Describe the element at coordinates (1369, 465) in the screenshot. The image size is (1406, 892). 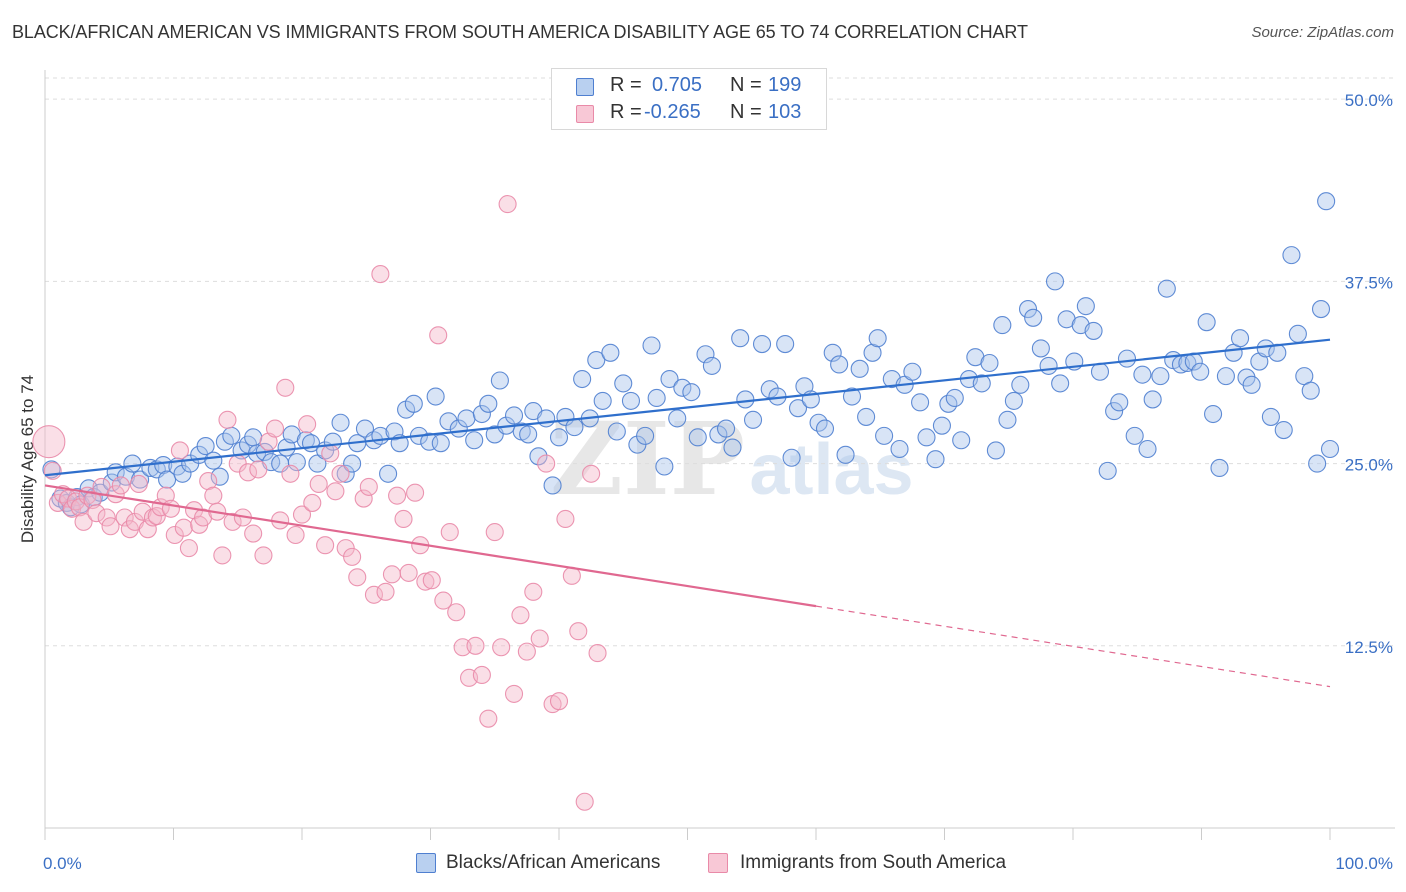
I see `y-tick-label: 25.0%` at that location.